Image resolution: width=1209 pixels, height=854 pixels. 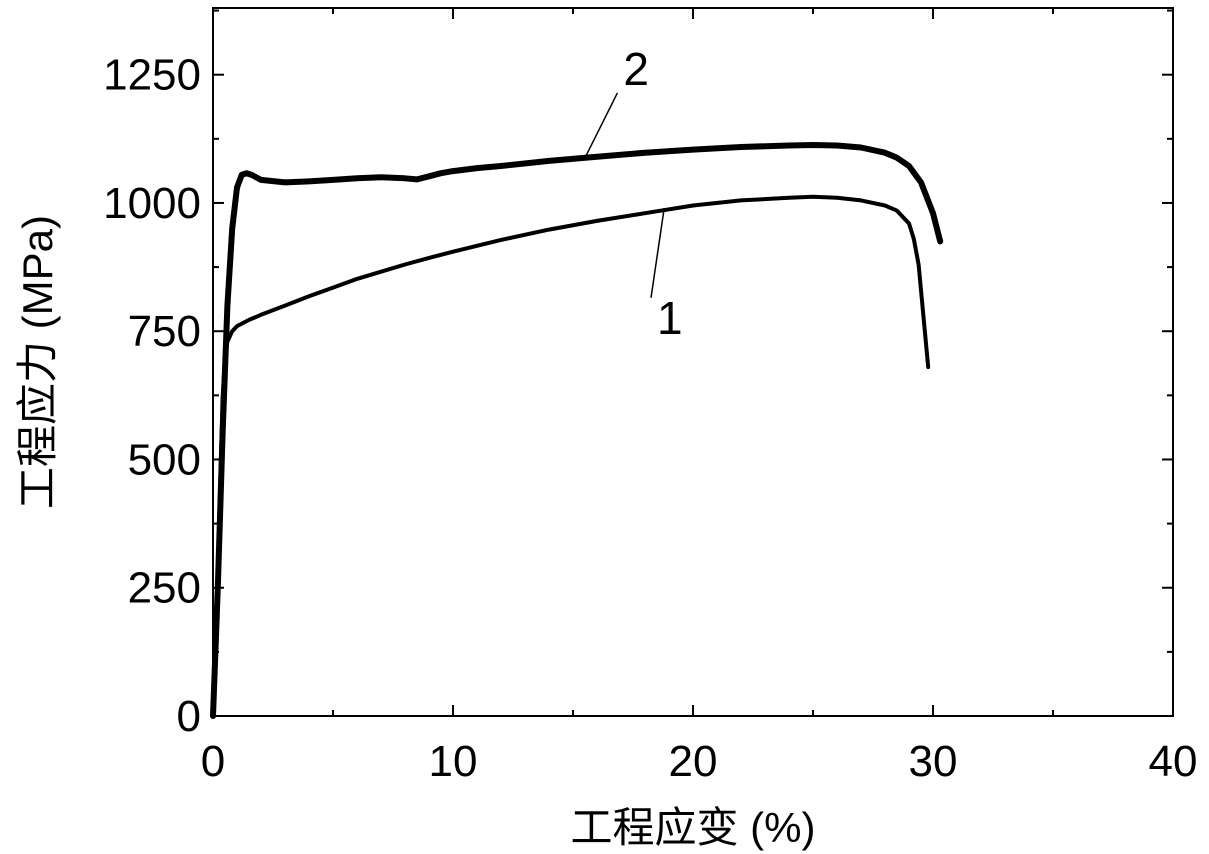 I want to click on x-tick-label: 0, so click(x=213, y=761).